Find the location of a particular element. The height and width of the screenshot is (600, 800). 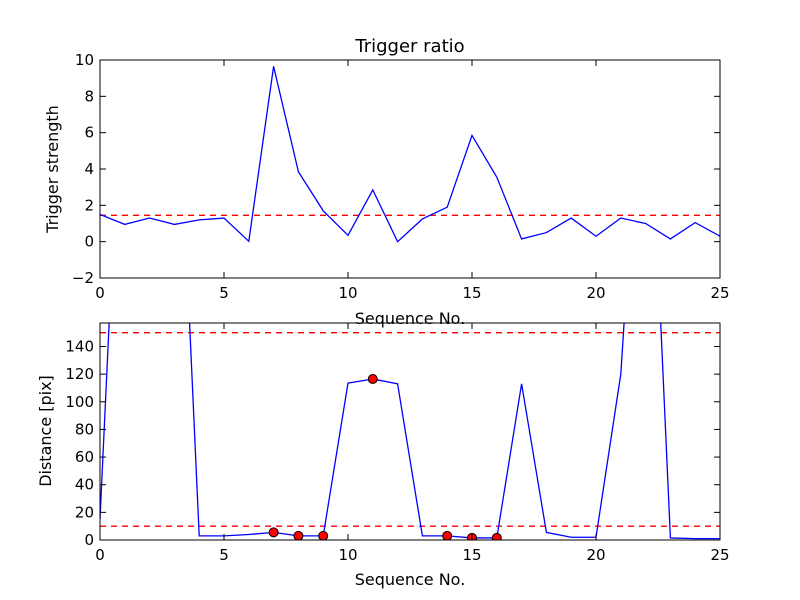

y-tick-label: 4 is located at coordinates (89, 169).